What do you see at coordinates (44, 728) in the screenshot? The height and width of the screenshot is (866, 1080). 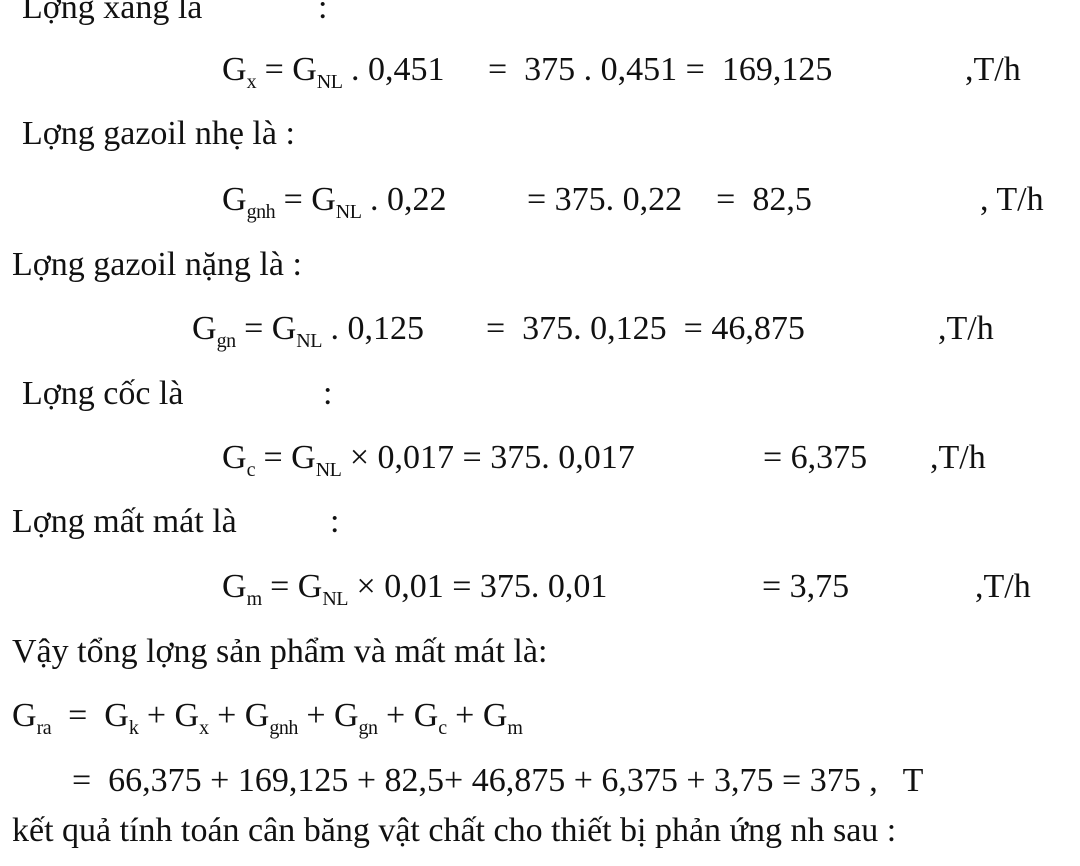 I see `subscript: ra` at bounding box center [44, 728].